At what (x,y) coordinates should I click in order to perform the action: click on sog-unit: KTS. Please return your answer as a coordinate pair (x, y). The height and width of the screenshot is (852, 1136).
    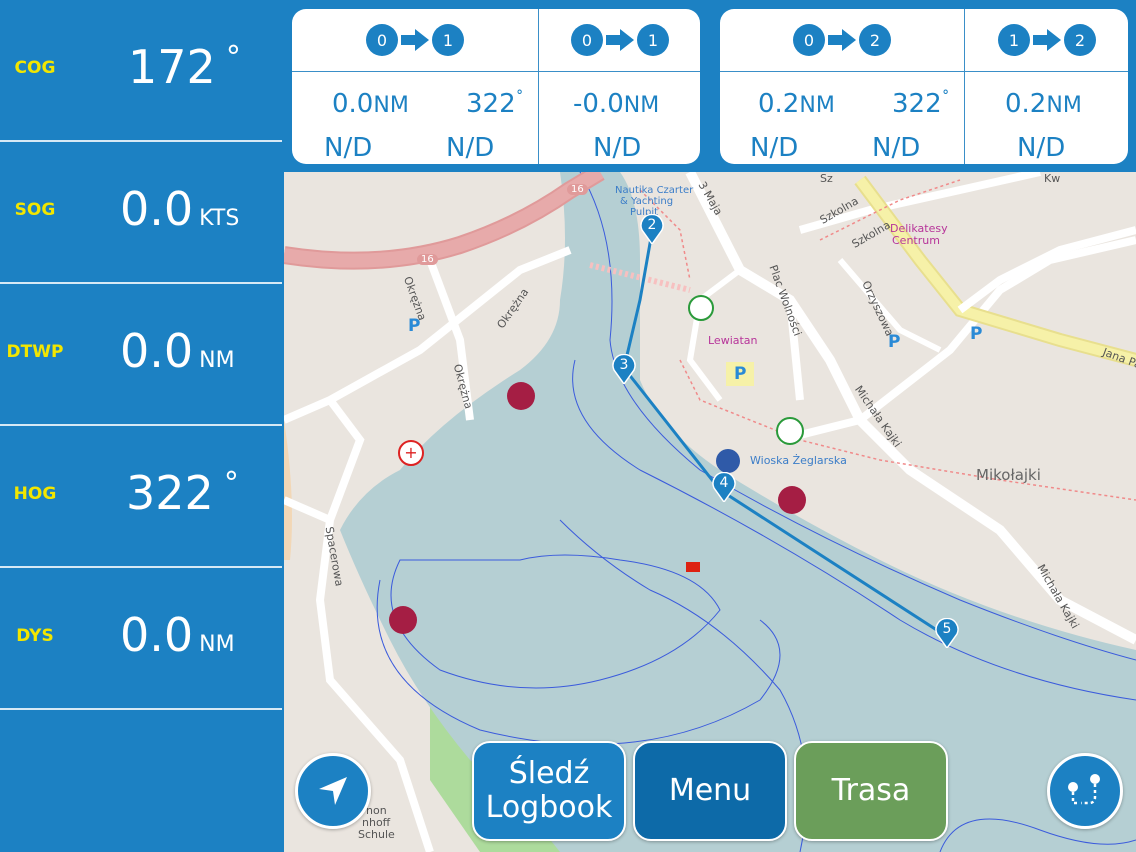
    Looking at the image, I should click on (219, 218).